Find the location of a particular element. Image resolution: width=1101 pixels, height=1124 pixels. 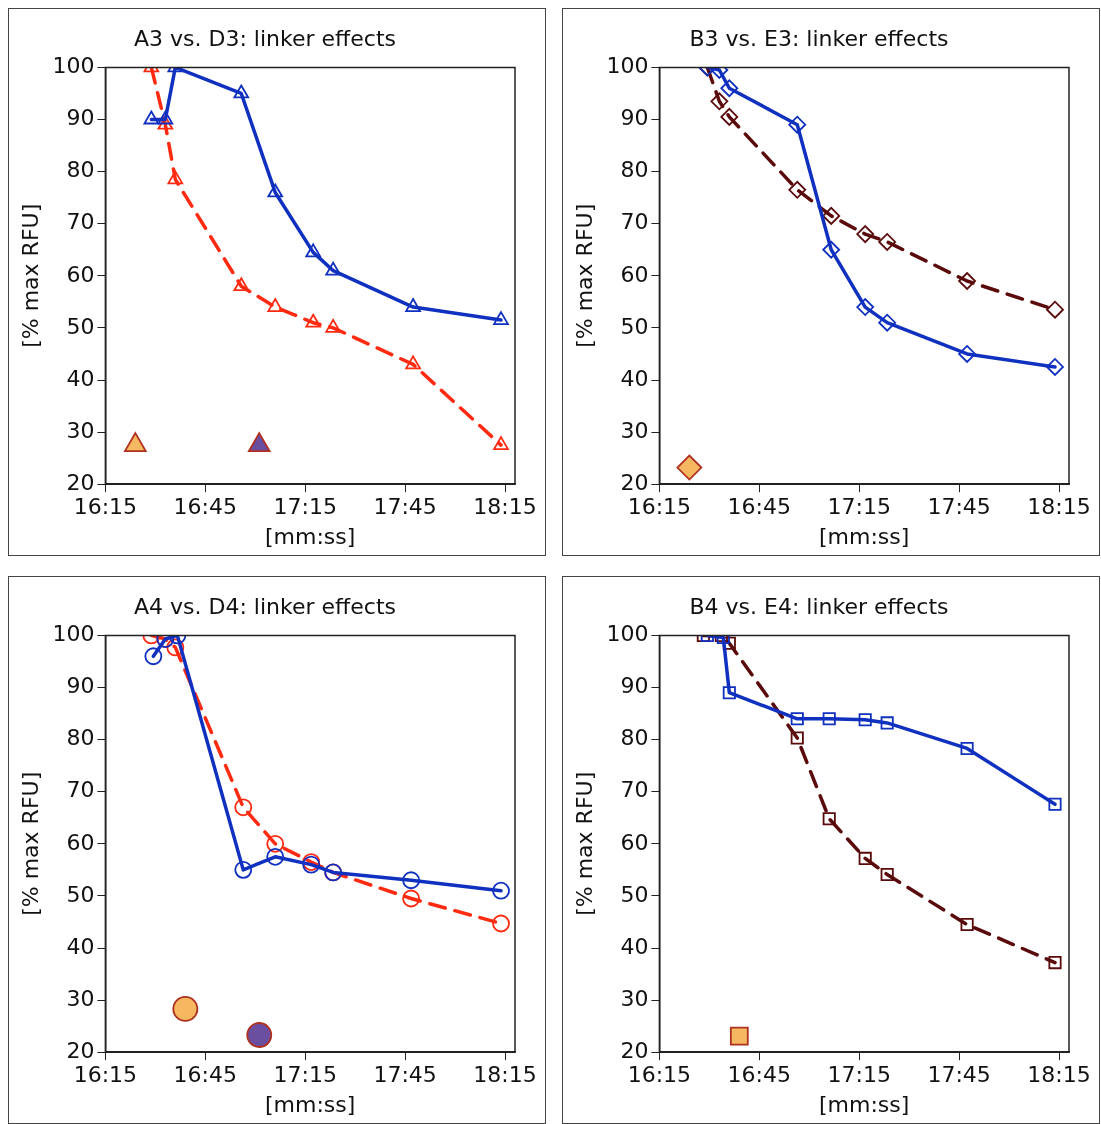

chart-title: A3 vs. D3: linker effects is located at coordinates (265, 38).